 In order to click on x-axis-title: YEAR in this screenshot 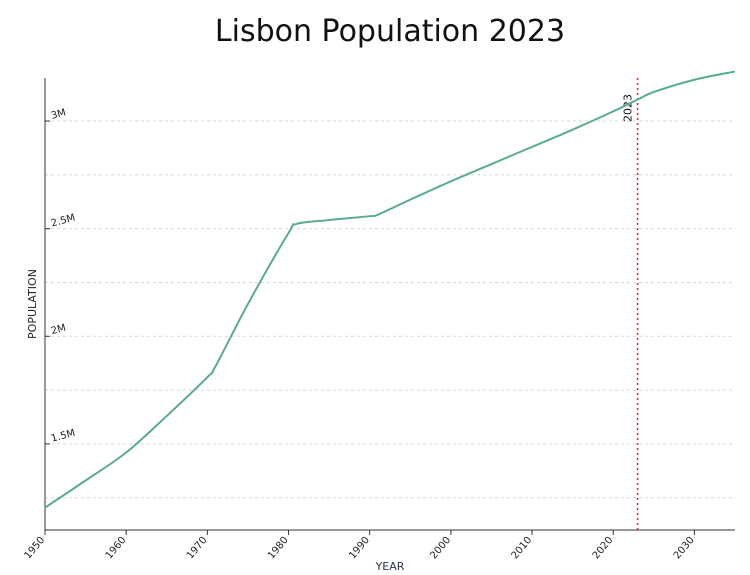, I will do `click(390, 566)`.